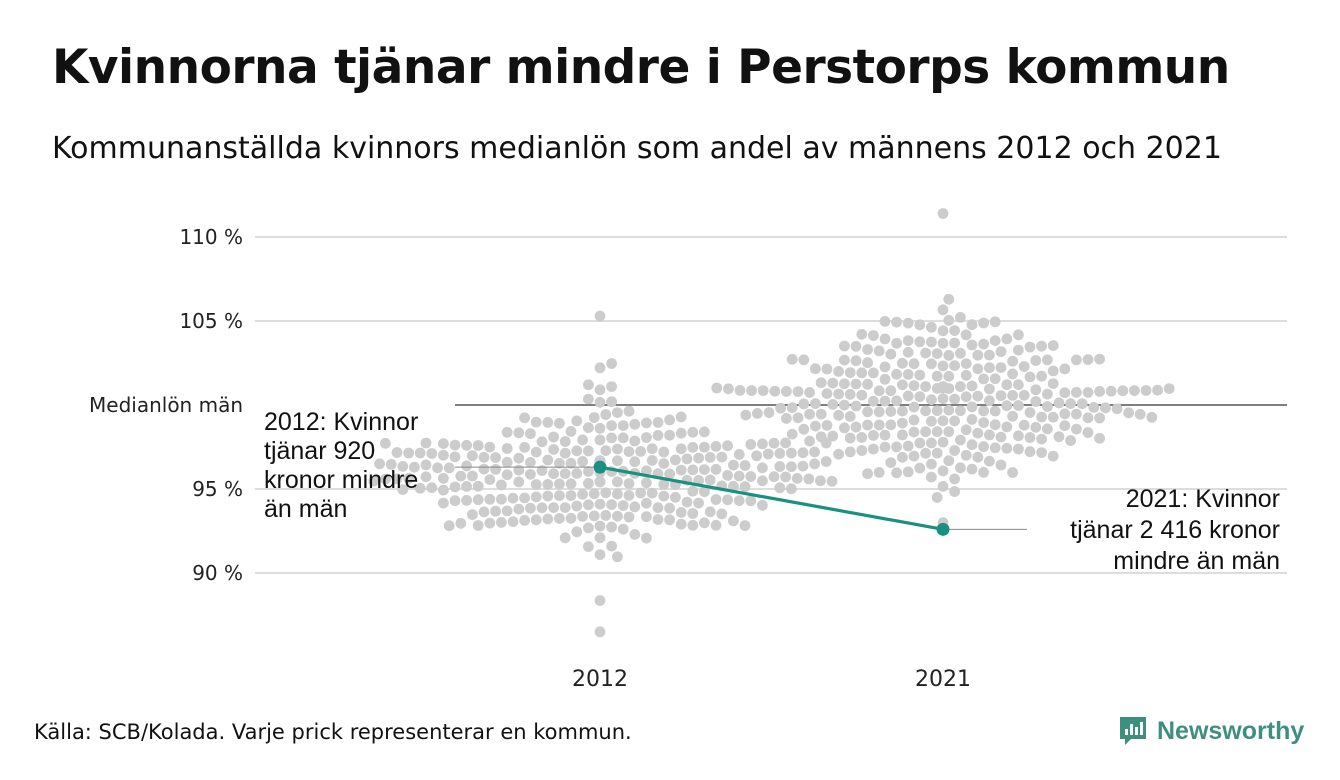 The image size is (1340, 780). Describe the element at coordinates (600, 679) in the screenshot. I see `x-tick-label-2012: 2012` at that location.